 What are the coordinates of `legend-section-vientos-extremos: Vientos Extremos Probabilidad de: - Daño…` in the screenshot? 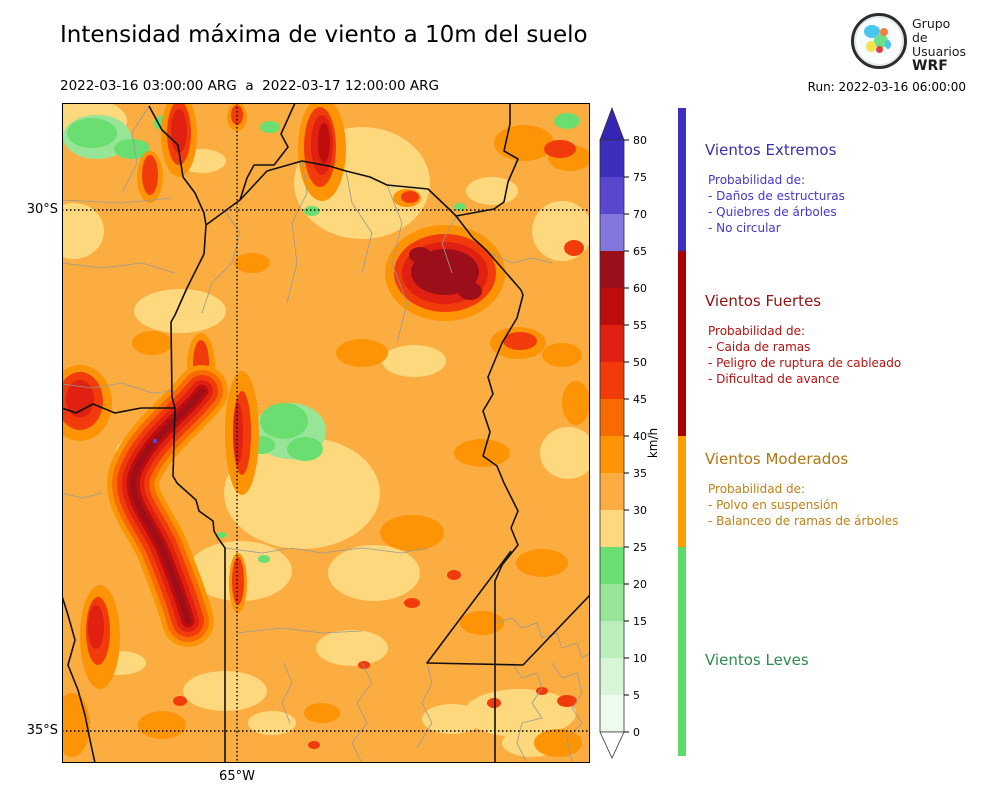 It's located at (845, 187).